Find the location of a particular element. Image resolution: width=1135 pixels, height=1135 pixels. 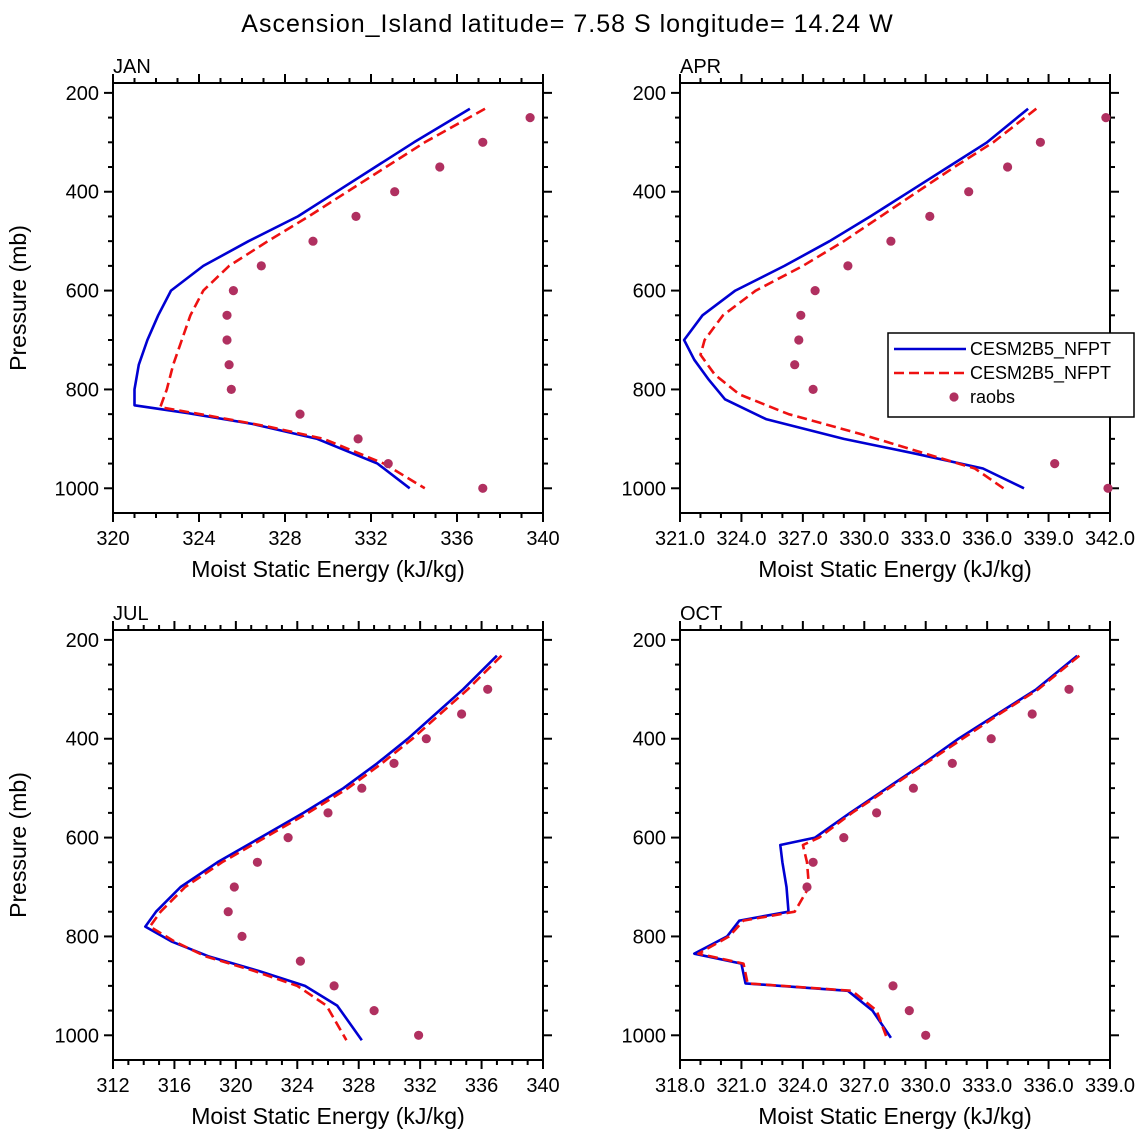

x-tick-label: 318.0 is located at coordinates (680, 1086).